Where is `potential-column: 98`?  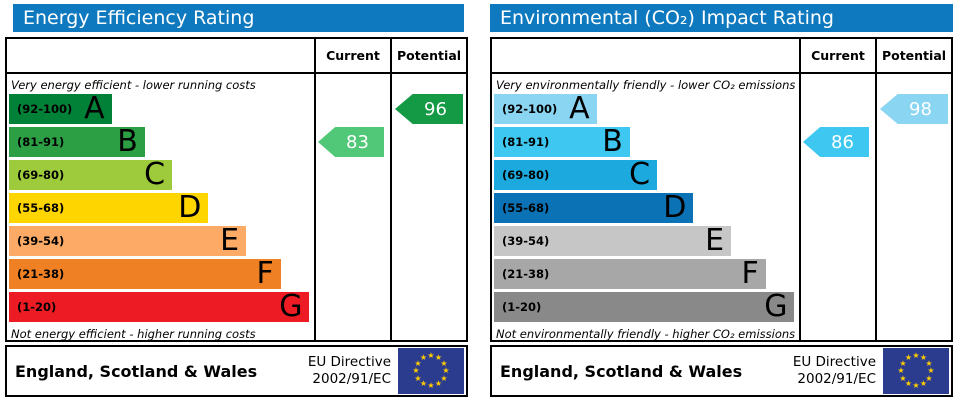 potential-column: 98 is located at coordinates (913, 207).